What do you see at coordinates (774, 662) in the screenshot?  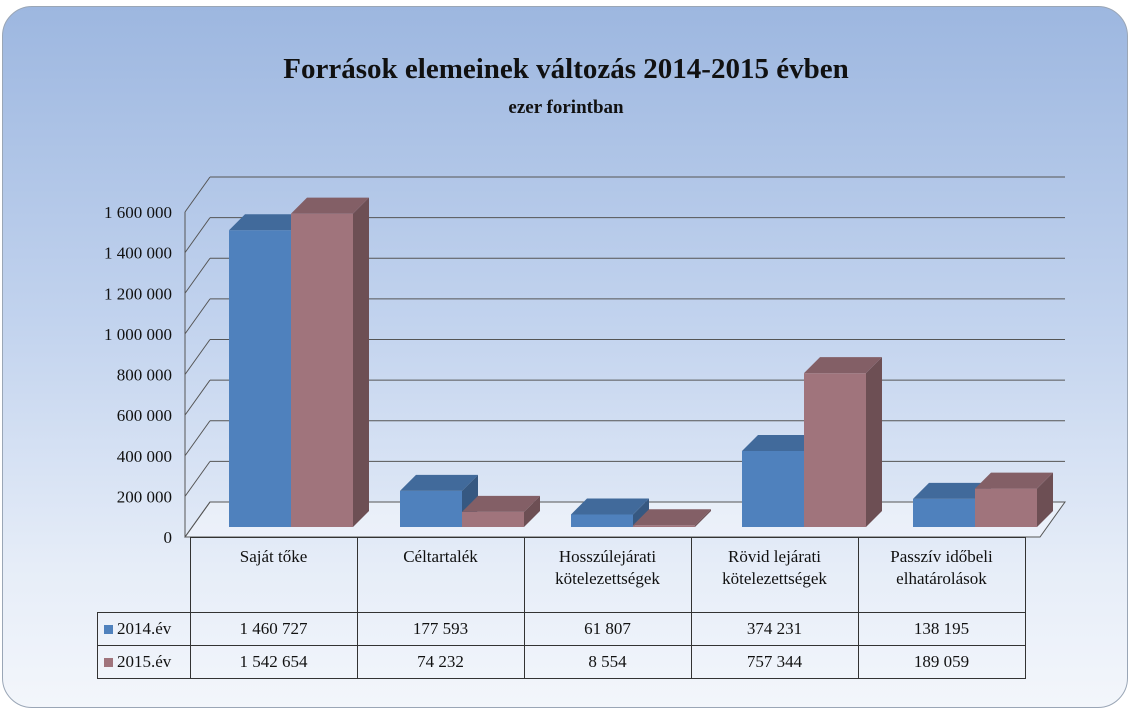 I see `value-label: 757 344` at bounding box center [774, 662].